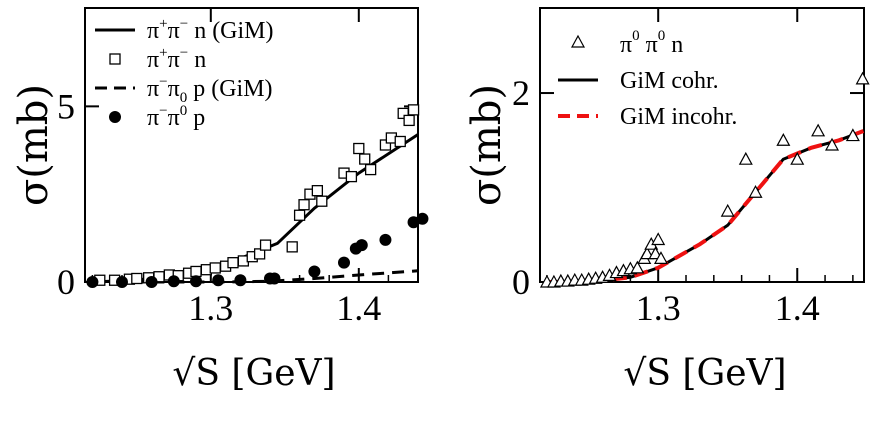  I want to click on right-y-axis-label: σ(mb), so click(487, 145).